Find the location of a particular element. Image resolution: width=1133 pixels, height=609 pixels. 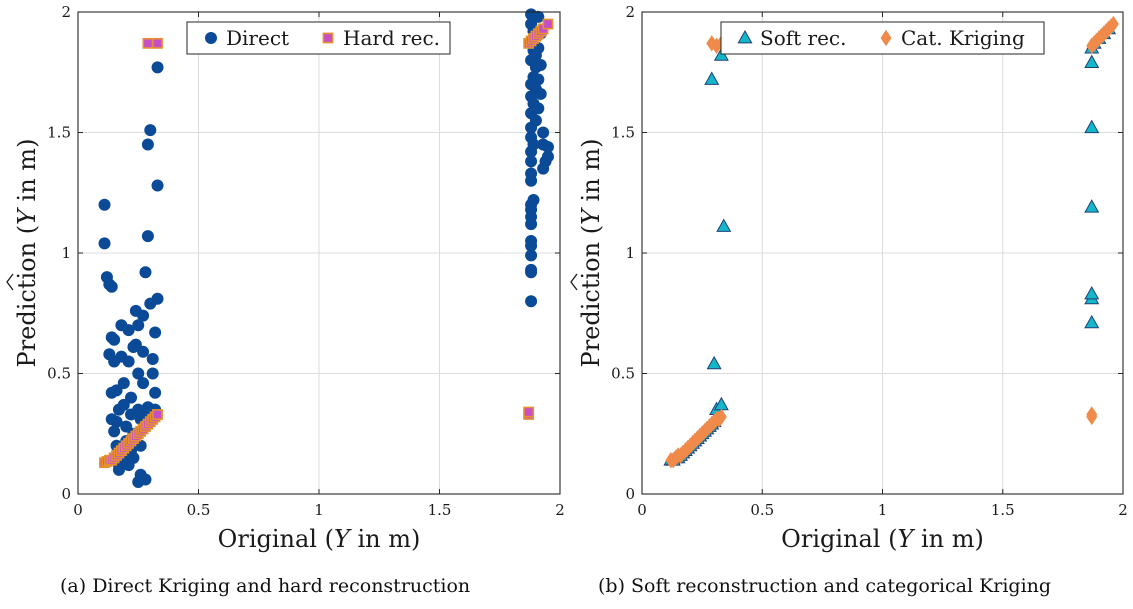

y-tick-label: 1 is located at coordinates (630, 253).